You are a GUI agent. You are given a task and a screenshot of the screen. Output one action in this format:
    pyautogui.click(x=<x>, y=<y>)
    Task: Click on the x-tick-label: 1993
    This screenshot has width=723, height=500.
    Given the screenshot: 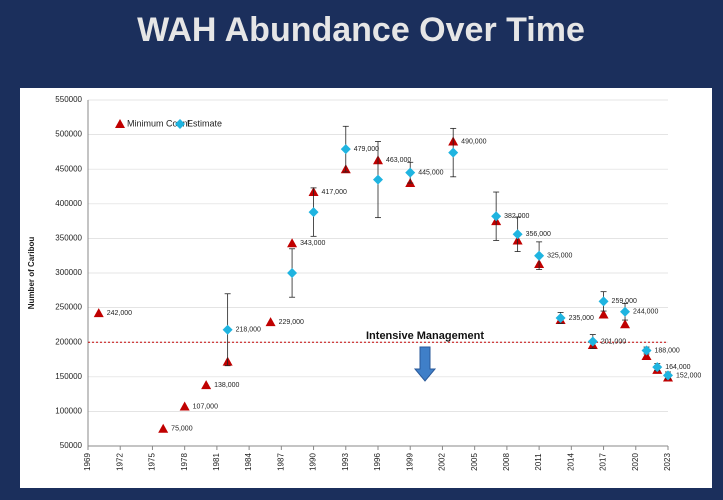 What is the action you would take?
    pyautogui.click(x=345, y=462)
    